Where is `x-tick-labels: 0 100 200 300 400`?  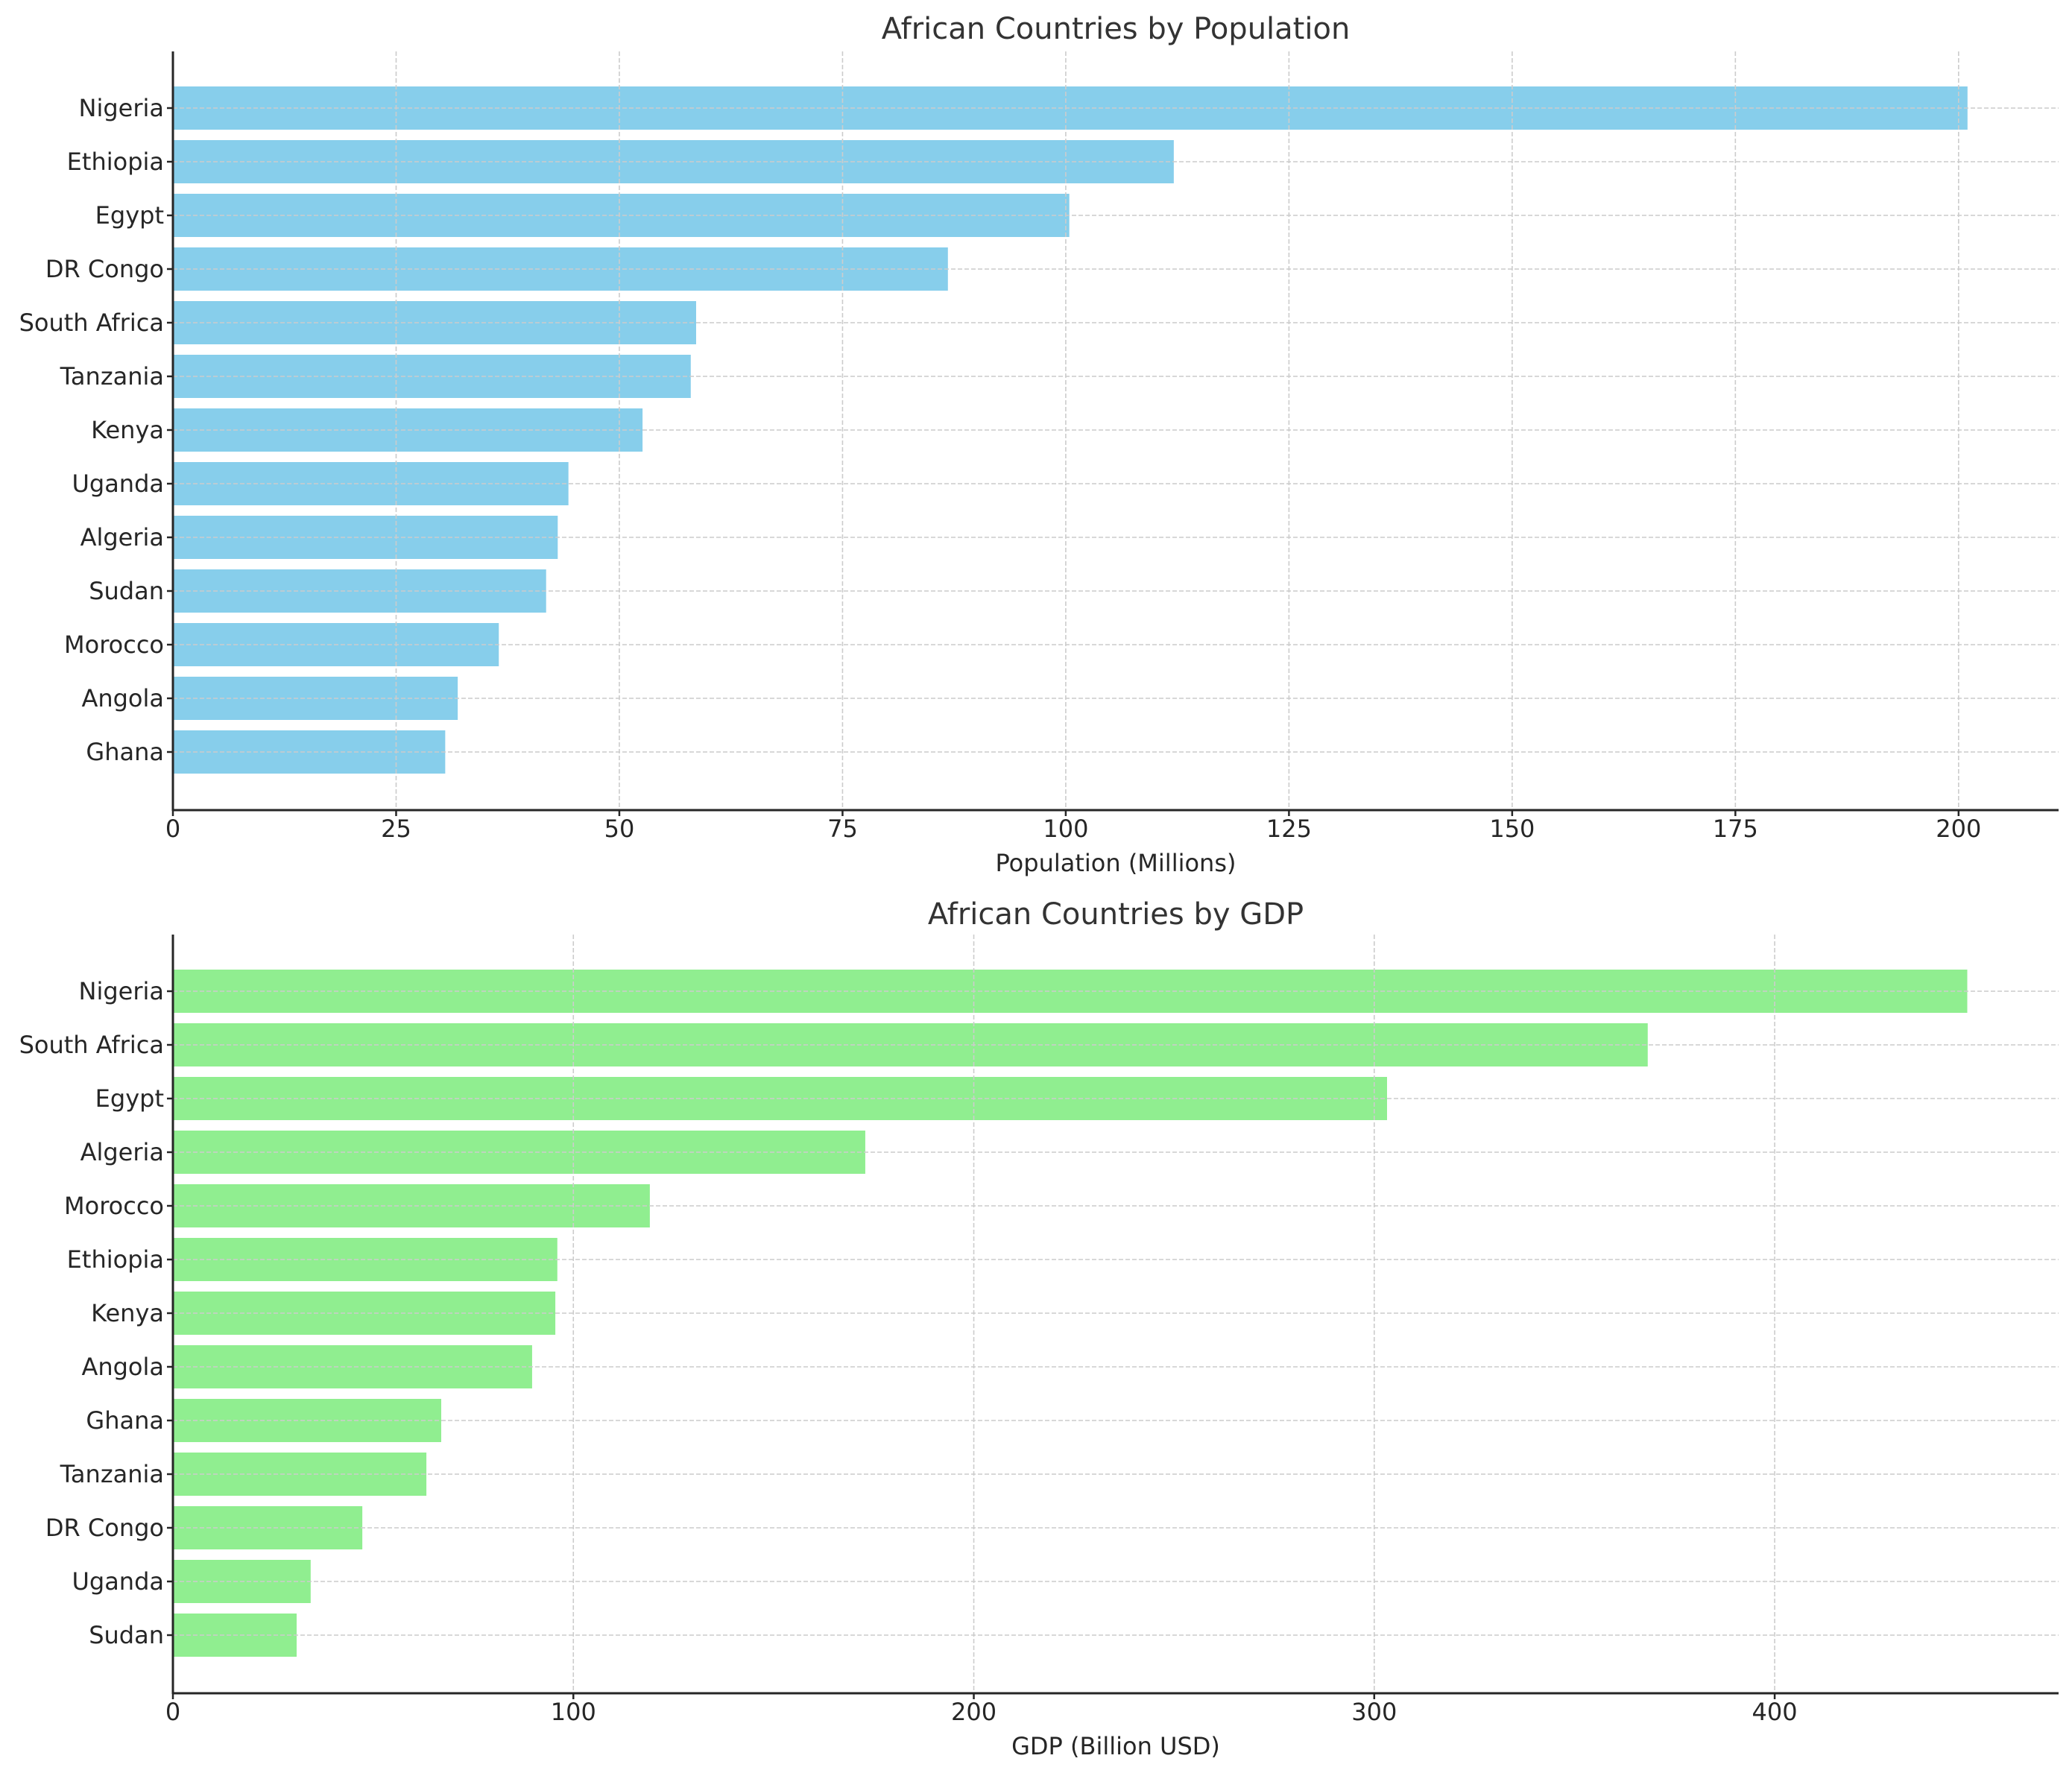 x-tick-labels: 0 100 200 300 400 is located at coordinates (982, 1709).